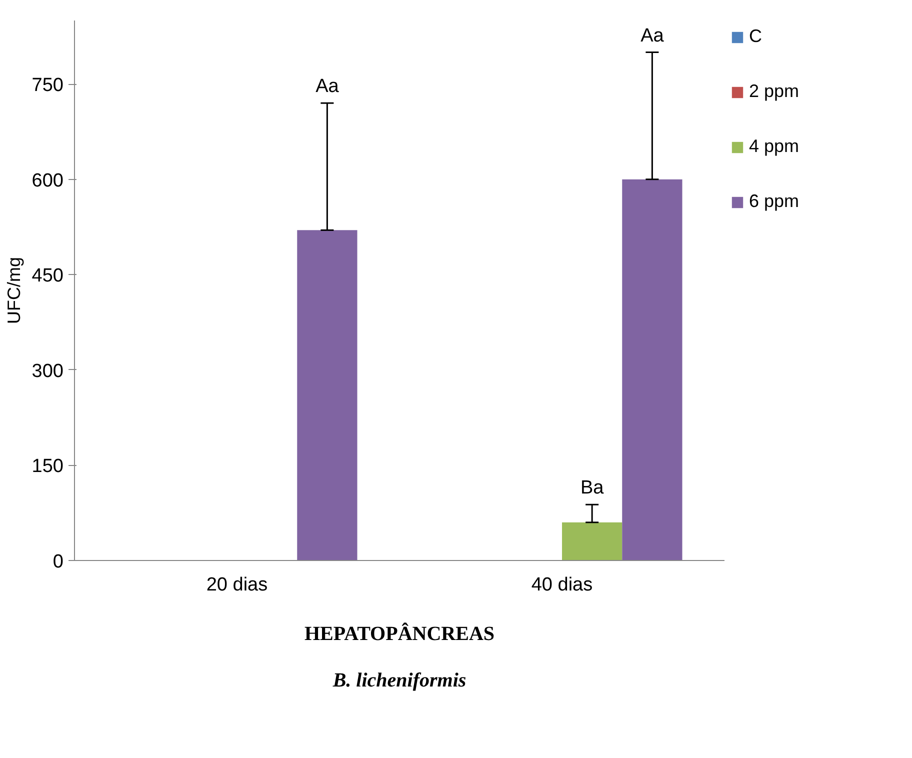 Image resolution: width=912 pixels, height=758 pixels. What do you see at coordinates (48, 181) in the screenshot?
I see `y-tick-label: 600` at bounding box center [48, 181].